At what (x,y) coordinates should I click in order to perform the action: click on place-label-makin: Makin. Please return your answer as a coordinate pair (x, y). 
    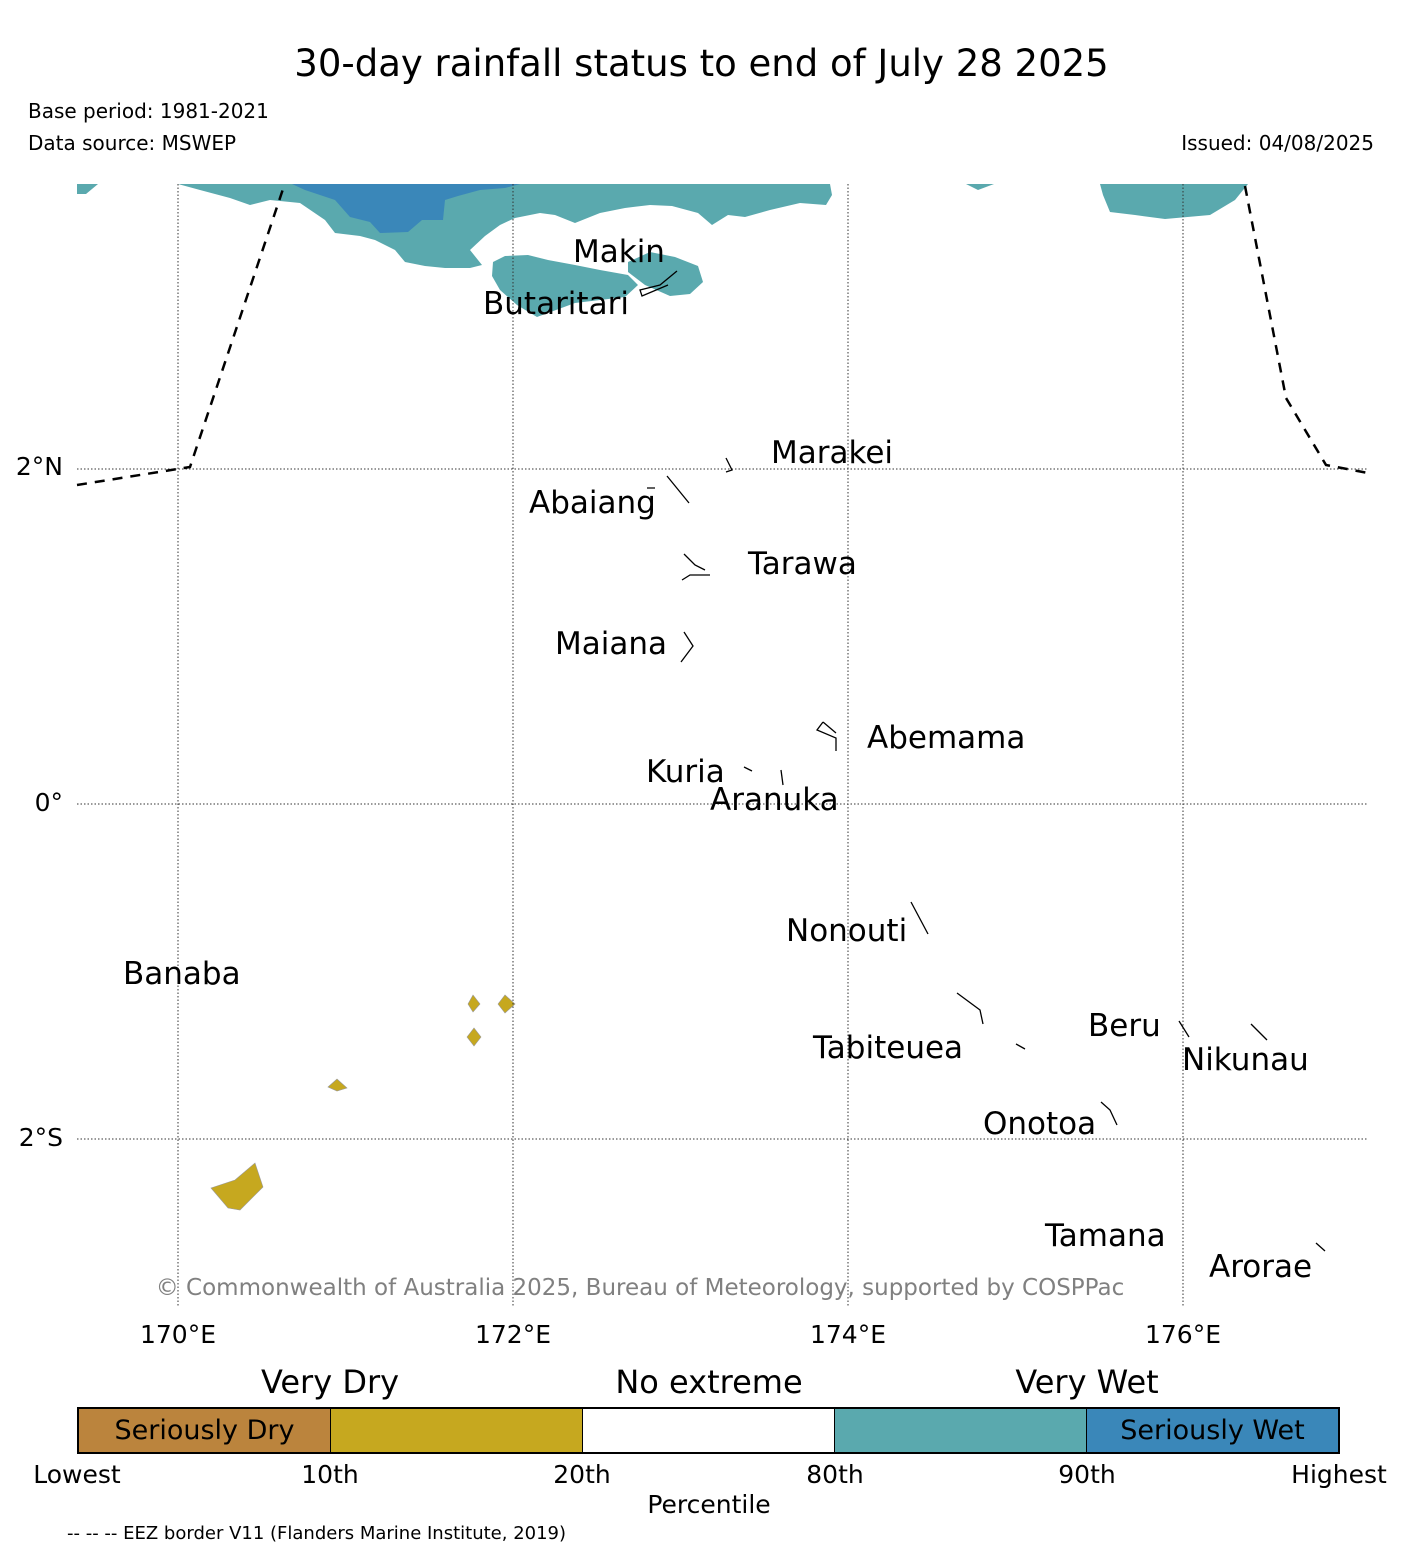
    Looking at the image, I should click on (619, 252).